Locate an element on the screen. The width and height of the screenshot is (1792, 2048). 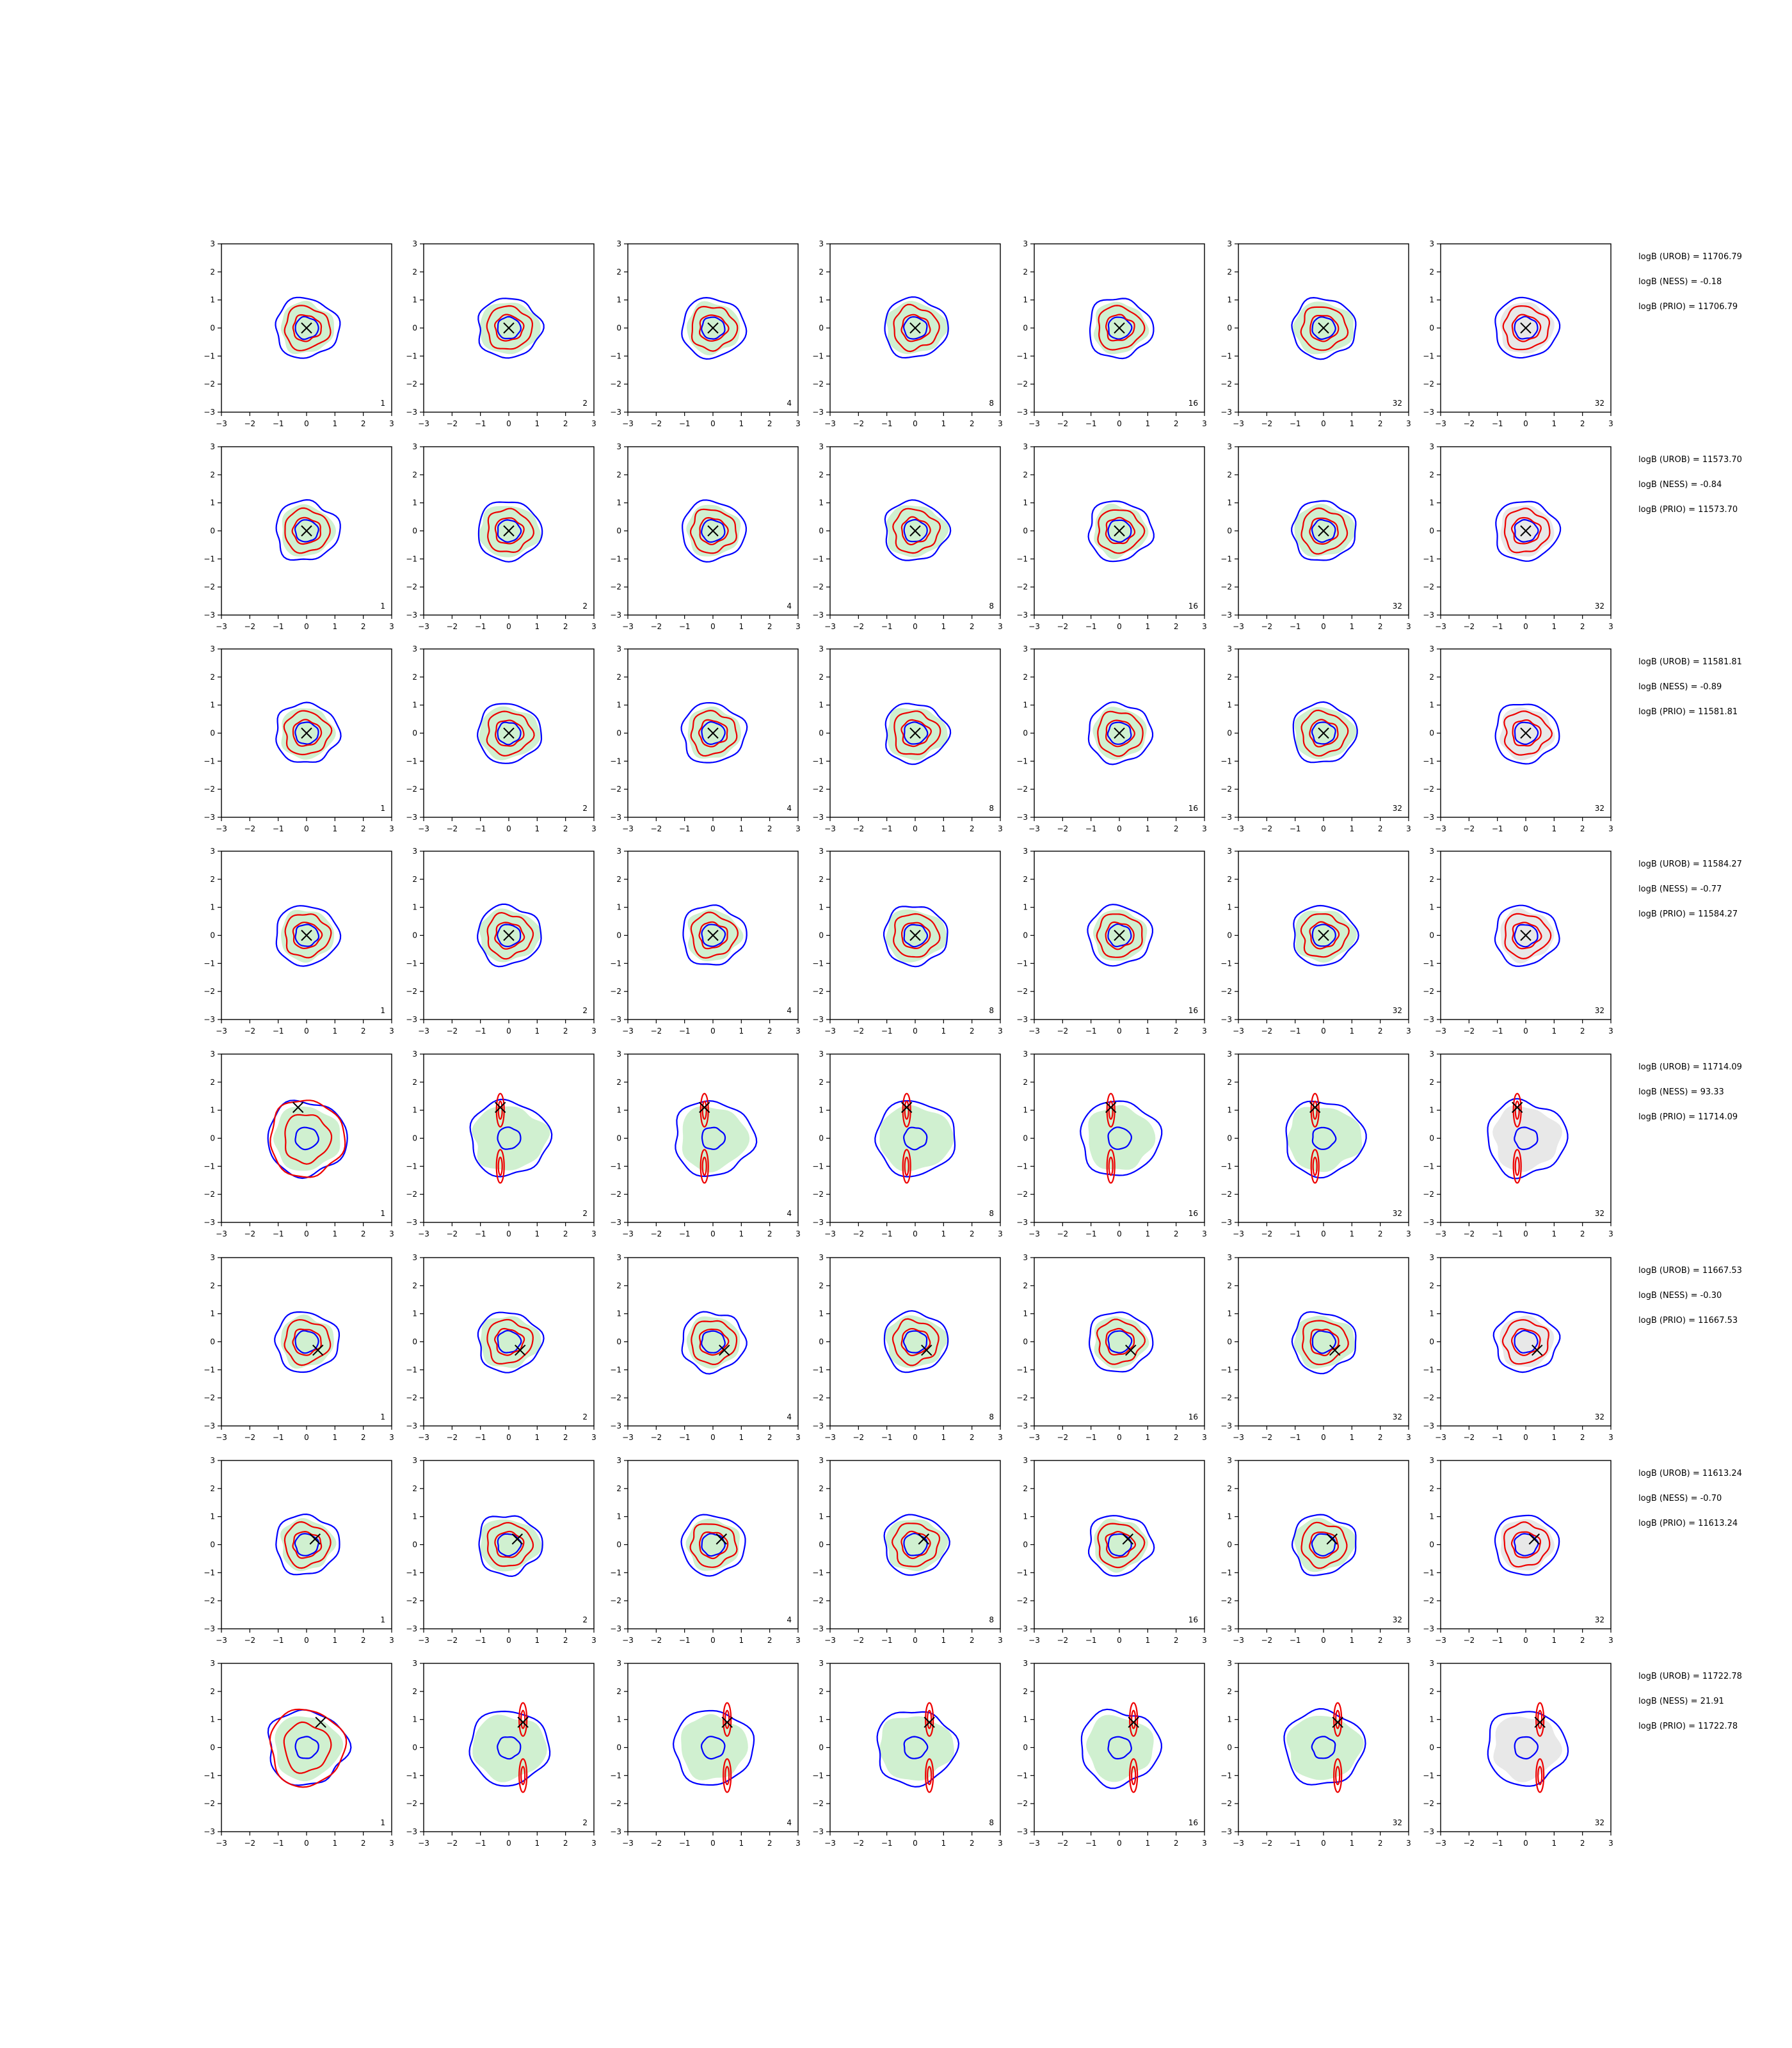
corner-label: 8 is located at coordinates (991, 1213).